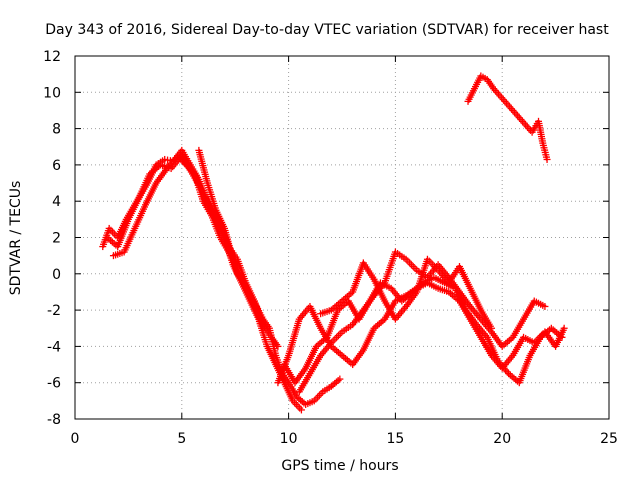 This screenshot has height=480, width=640. What do you see at coordinates (344, 439) in the screenshot?
I see `x-tick-labels: 0 5 10 15 20 25` at bounding box center [344, 439].